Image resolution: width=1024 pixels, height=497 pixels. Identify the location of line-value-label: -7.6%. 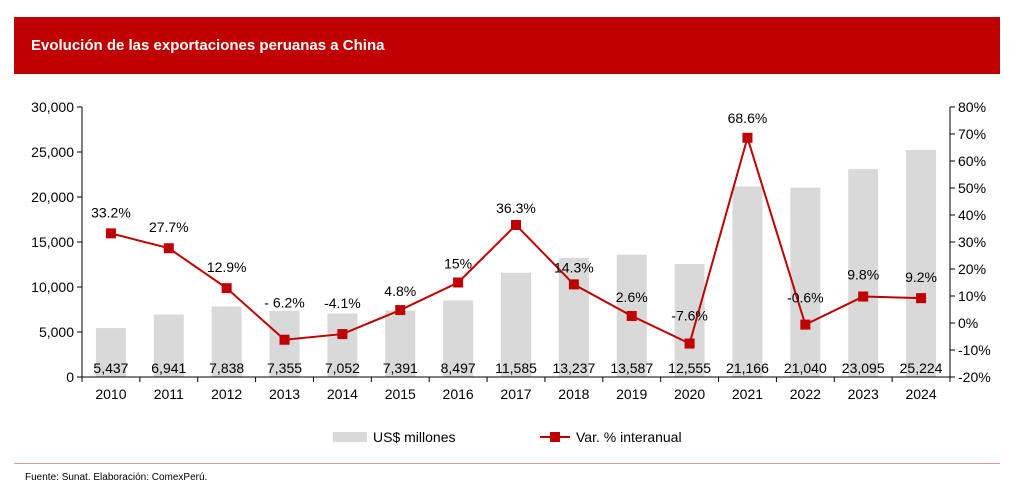
(689, 316).